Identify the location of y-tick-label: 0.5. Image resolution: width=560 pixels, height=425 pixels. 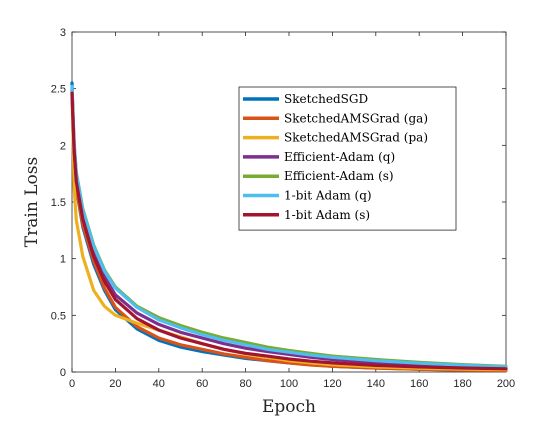
(58, 316).